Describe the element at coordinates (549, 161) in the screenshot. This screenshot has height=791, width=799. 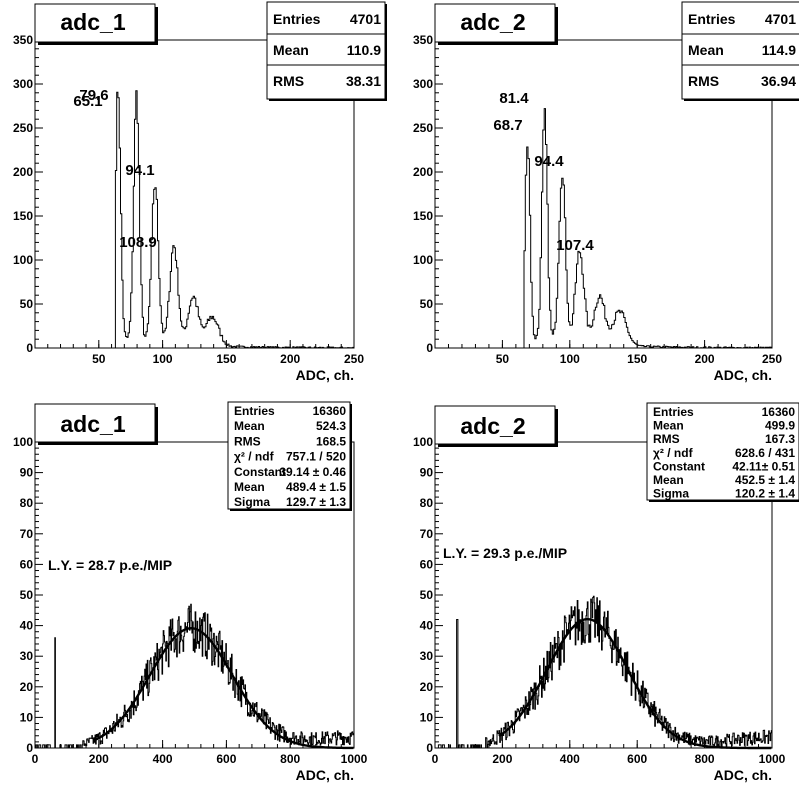
I see `peak-label: 94.4` at that location.